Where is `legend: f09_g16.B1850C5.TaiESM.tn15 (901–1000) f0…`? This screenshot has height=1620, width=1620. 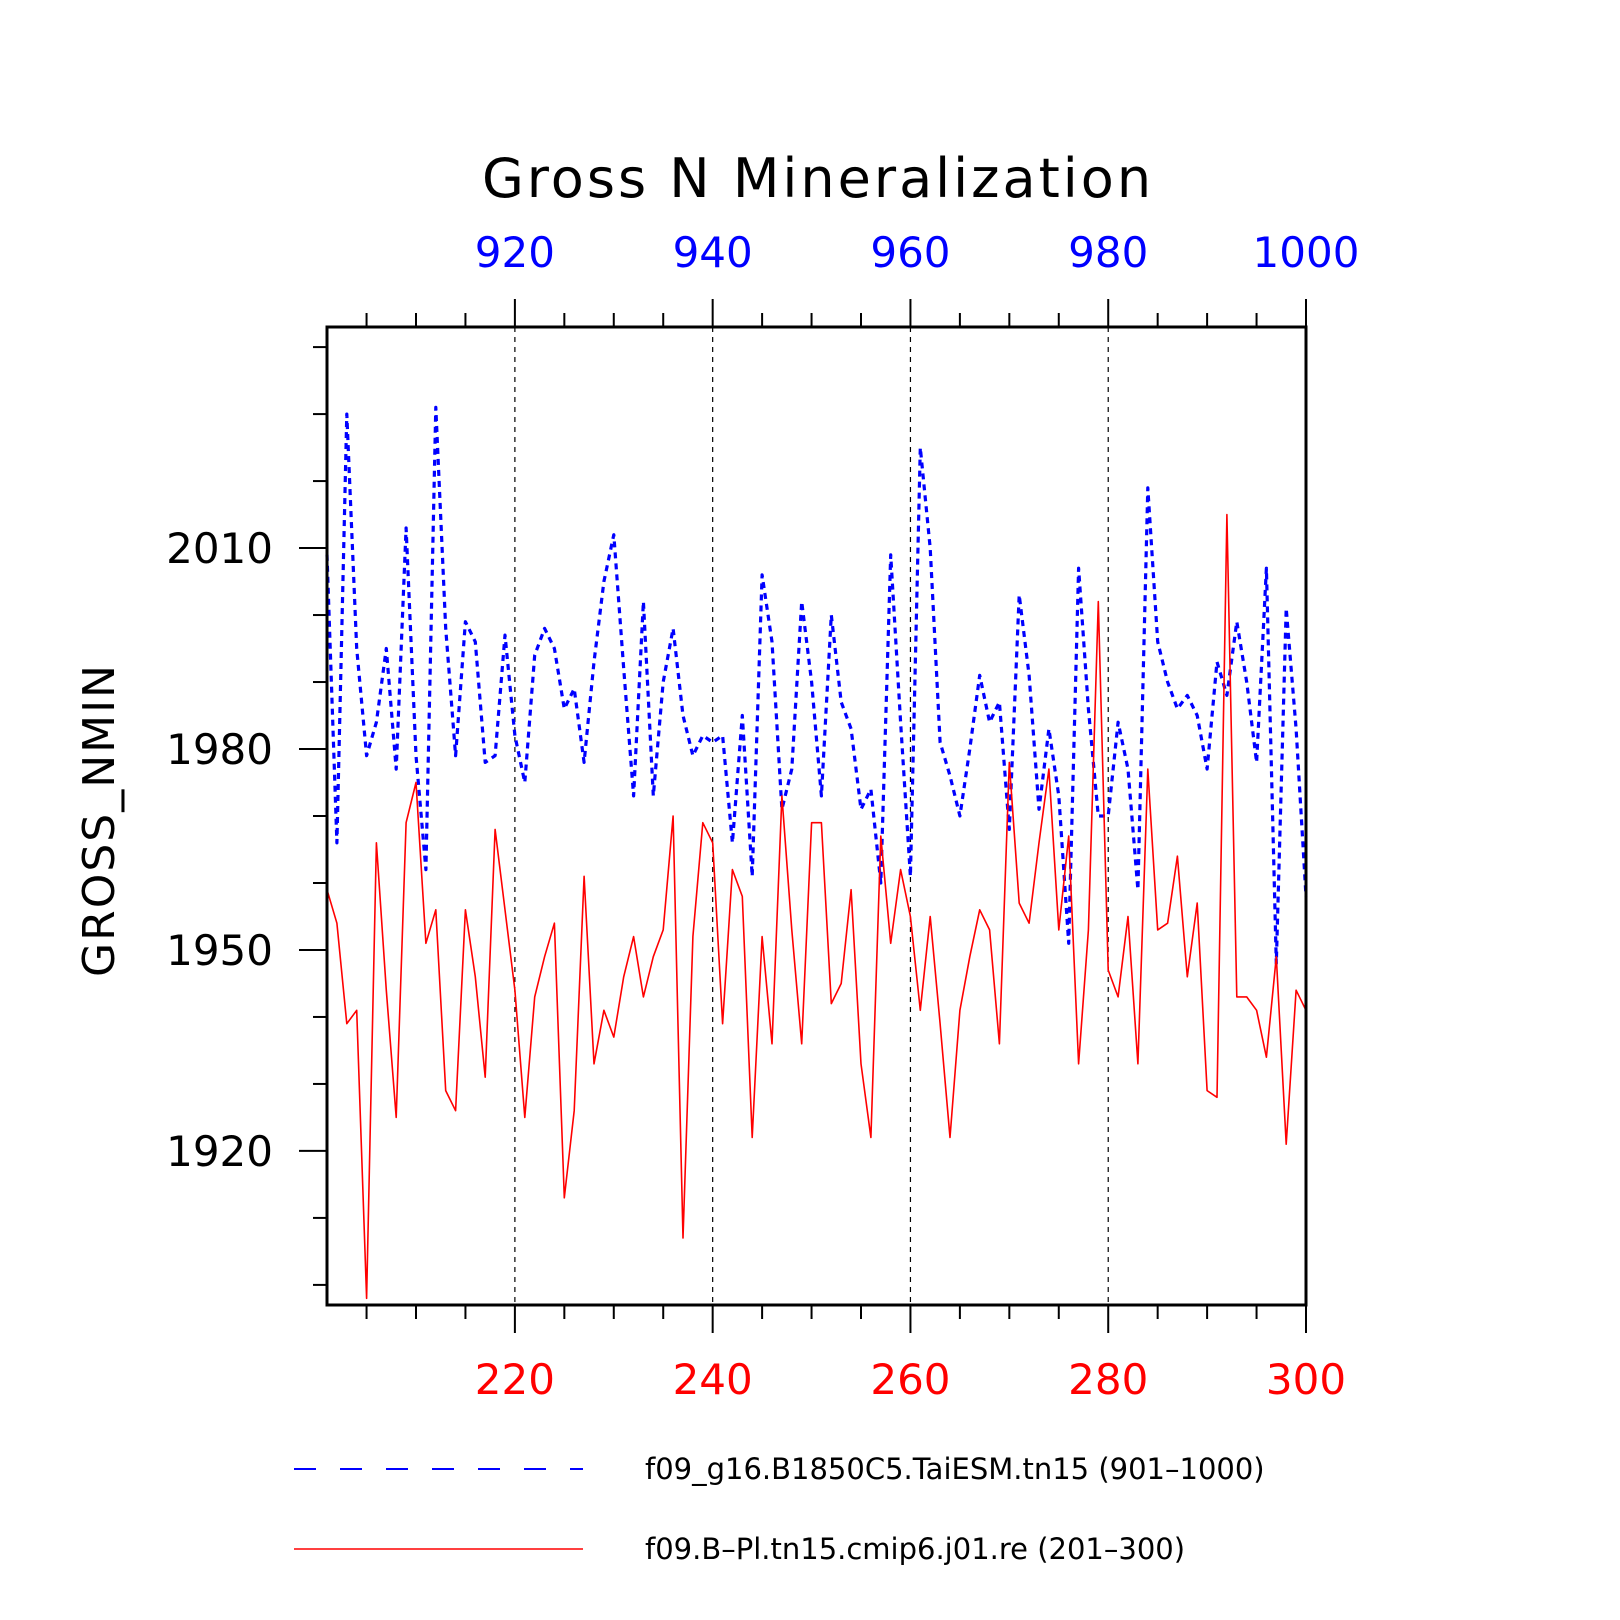 legend: f09_g16.B1850C5.TaiESM.tn15 (901–1000) f0… is located at coordinates (779, 1509).